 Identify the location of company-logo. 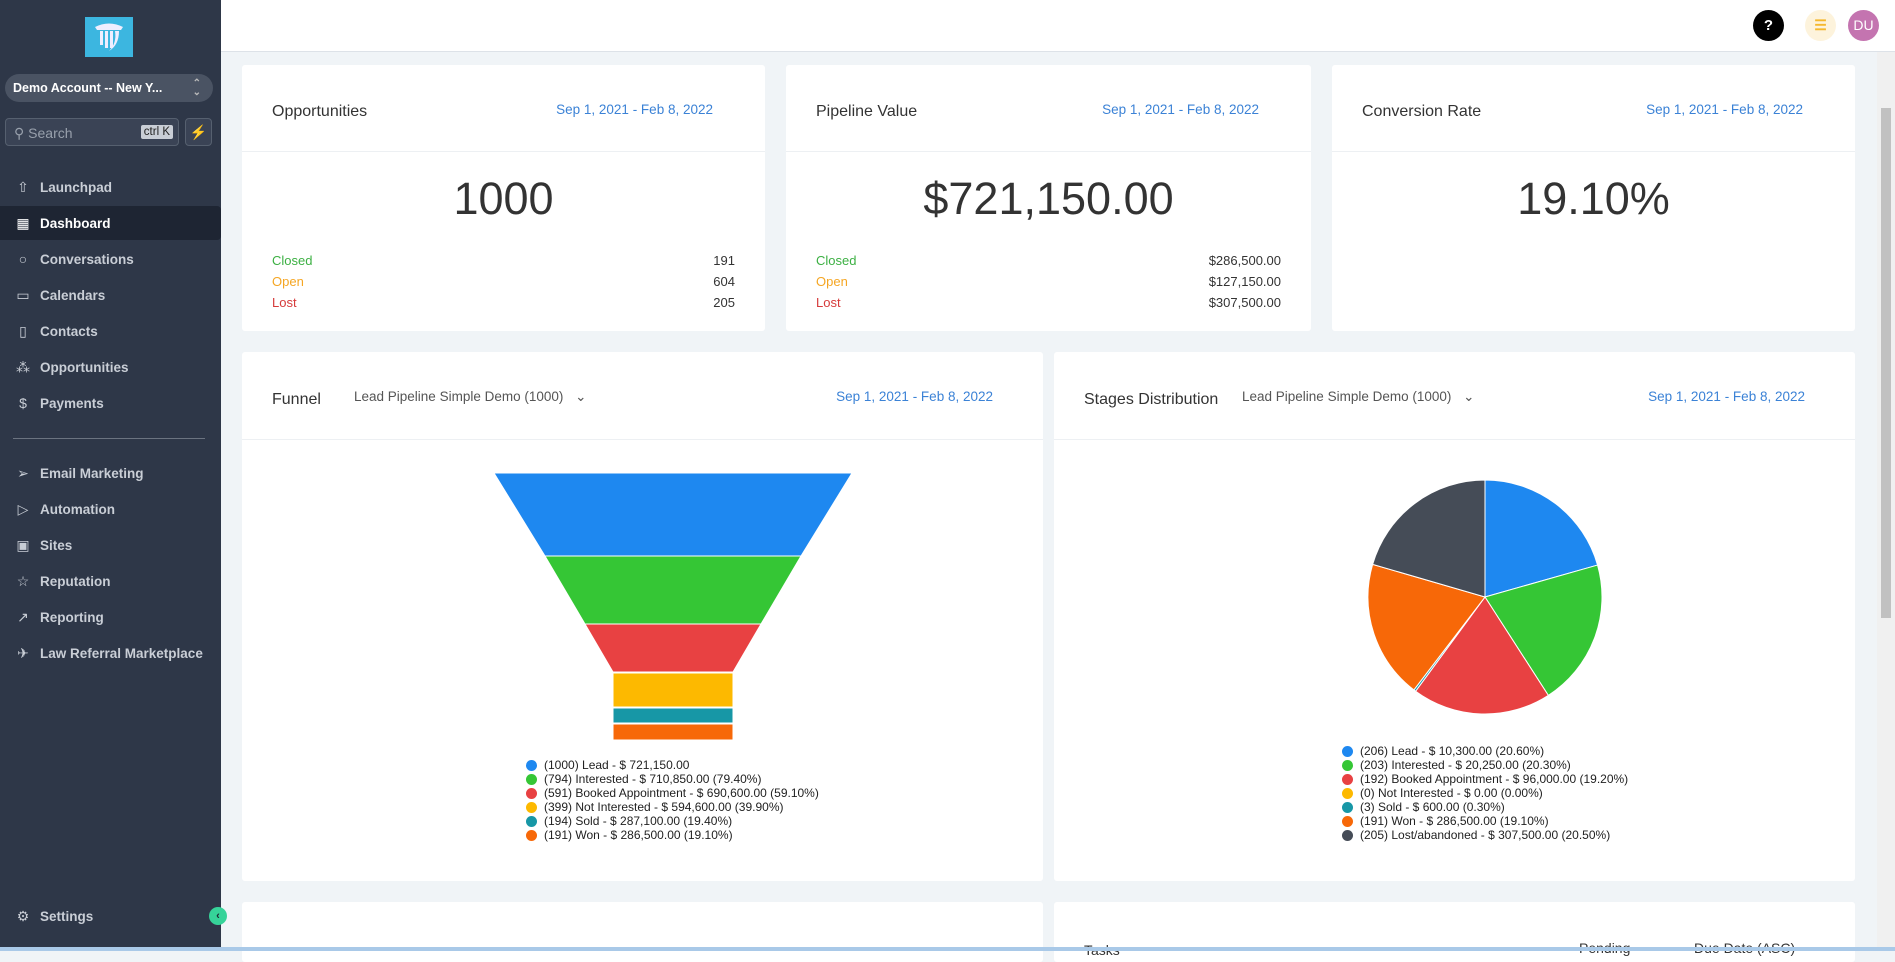
(109, 37).